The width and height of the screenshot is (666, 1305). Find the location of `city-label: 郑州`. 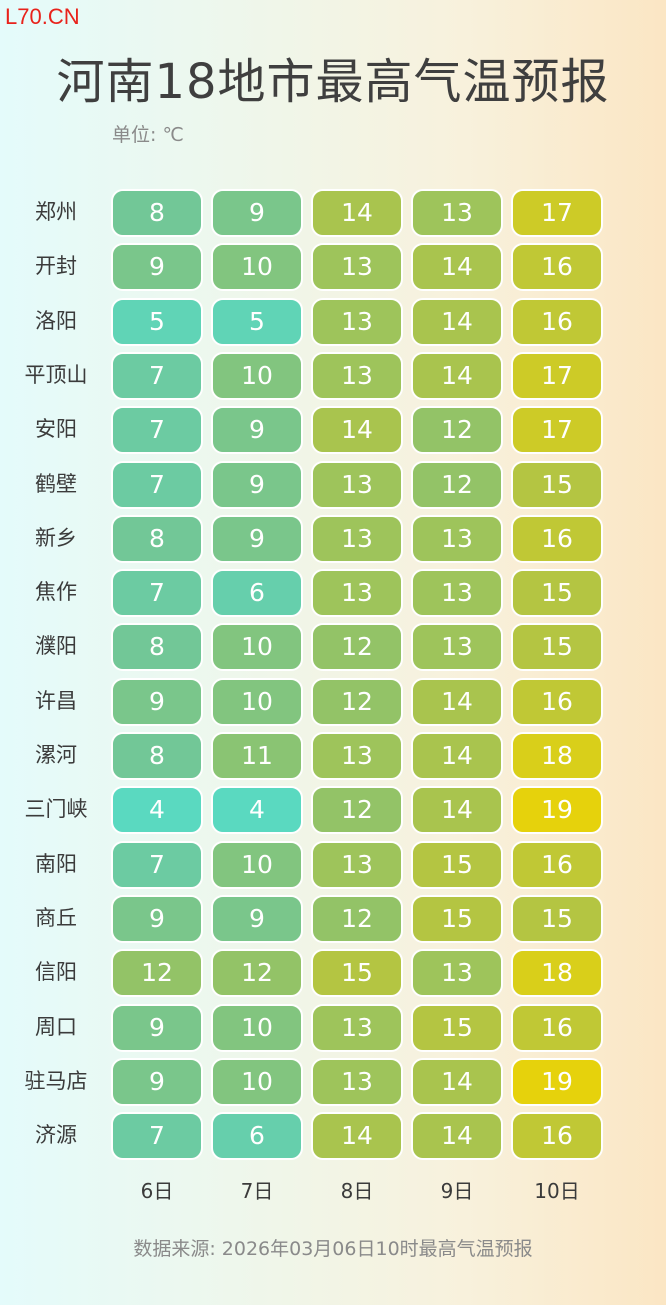

city-label: 郑州 is located at coordinates (56, 212).